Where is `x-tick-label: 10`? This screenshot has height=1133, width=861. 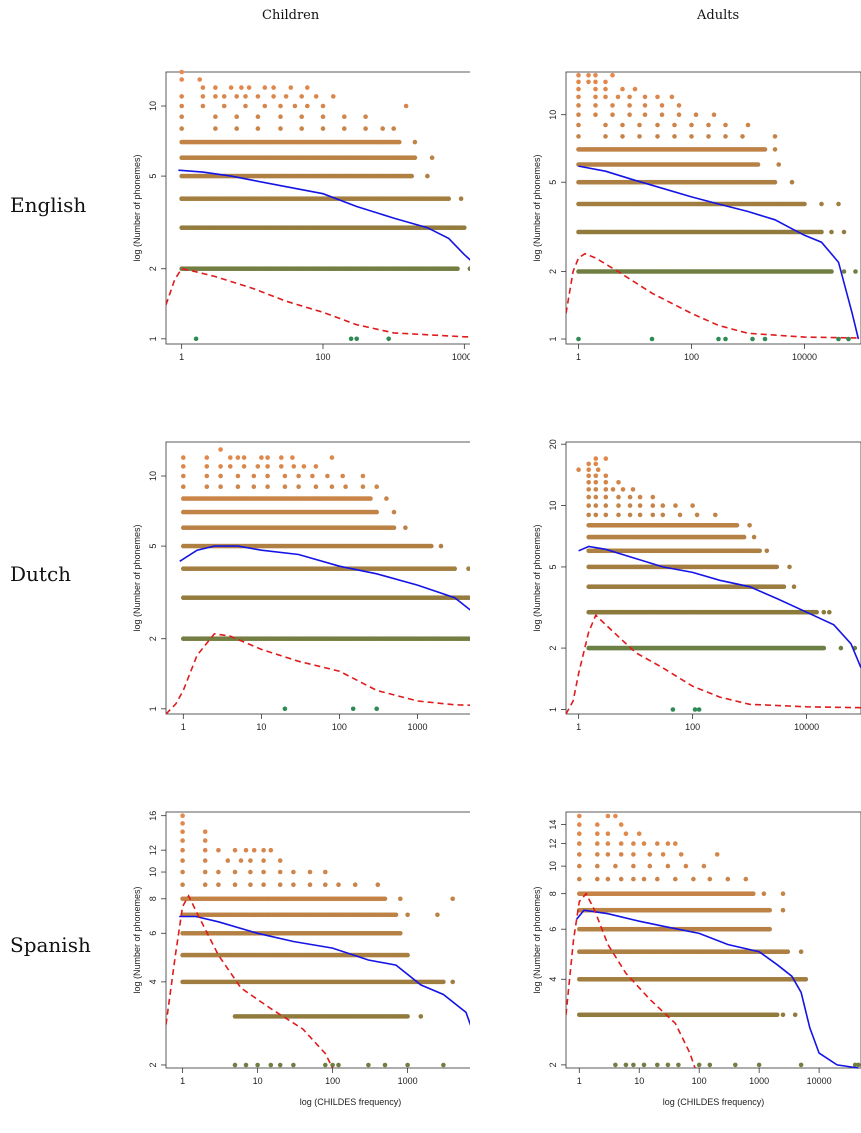 x-tick-label: 10 is located at coordinates (258, 1081).